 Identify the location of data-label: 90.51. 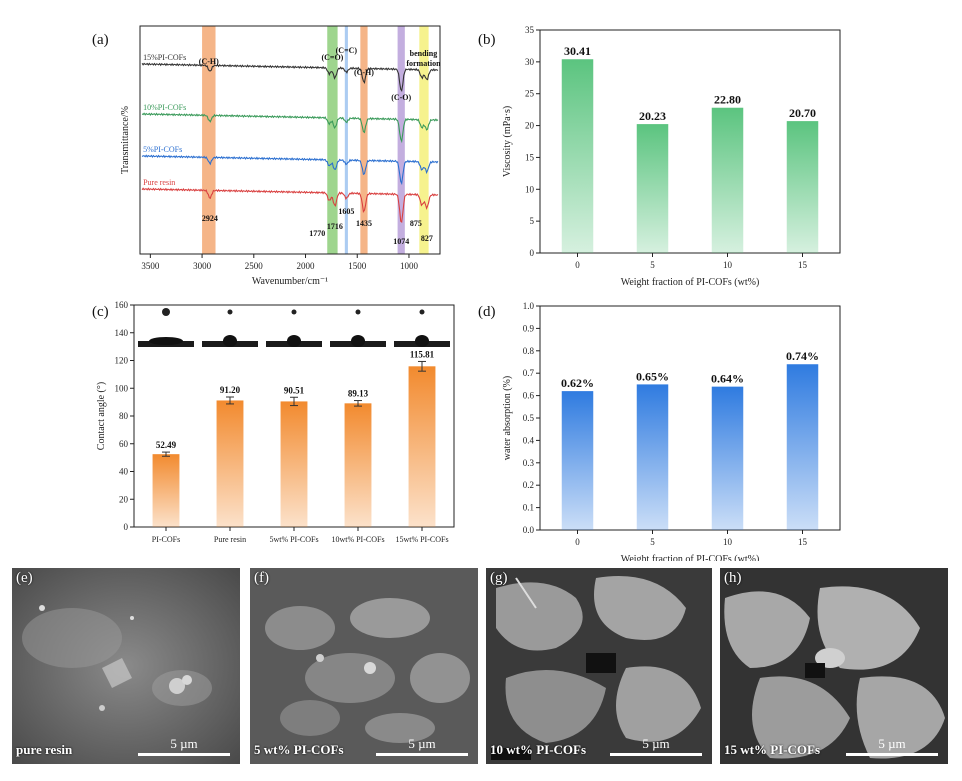
(294, 390).